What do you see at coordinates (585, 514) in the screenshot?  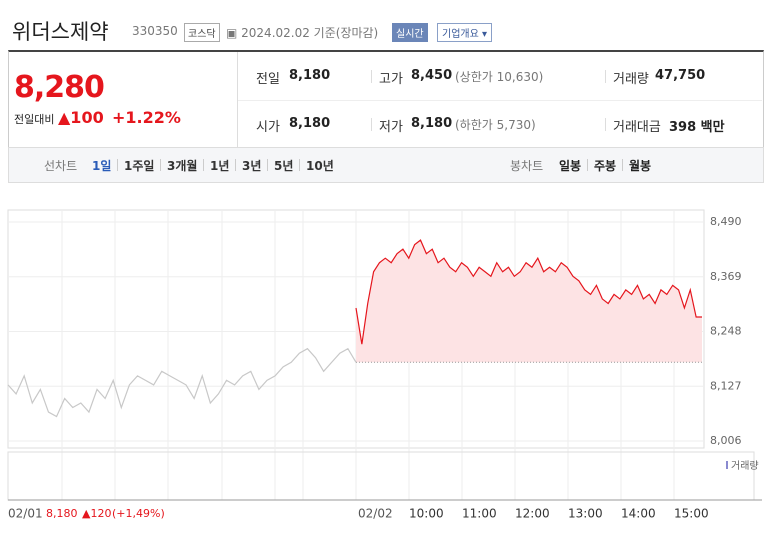 I see `x-tick-label: 13:00` at bounding box center [585, 514].